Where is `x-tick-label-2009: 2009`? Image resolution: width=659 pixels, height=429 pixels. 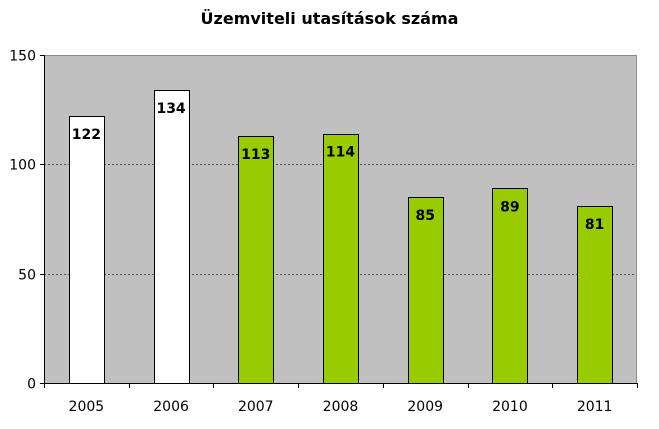
x-tick-label-2009: 2009 is located at coordinates (425, 407).